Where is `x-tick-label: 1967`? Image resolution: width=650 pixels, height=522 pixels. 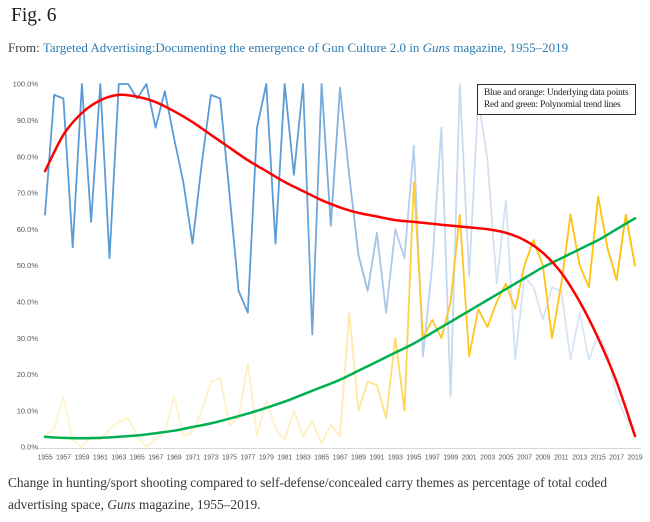
x-tick-label: 1967 is located at coordinates (155, 458).